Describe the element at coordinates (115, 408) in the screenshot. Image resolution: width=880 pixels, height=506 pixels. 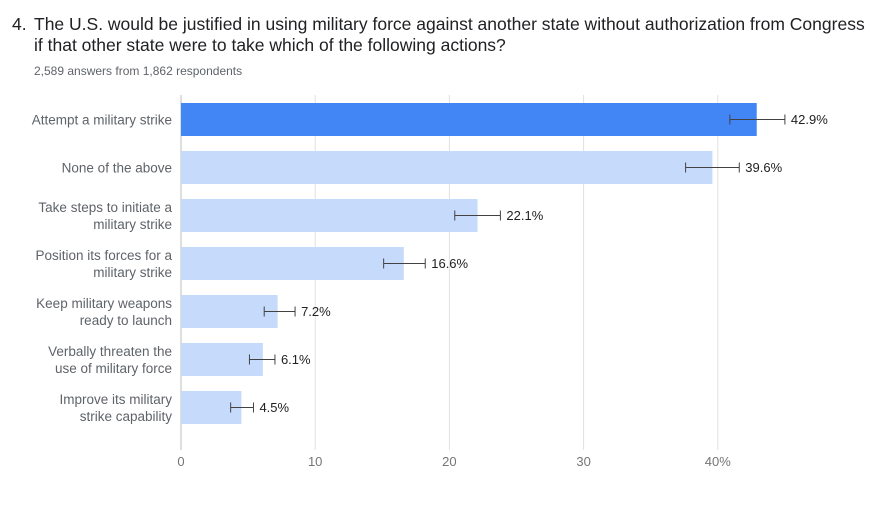
I see `category-label: Improve its military strike capability` at that location.